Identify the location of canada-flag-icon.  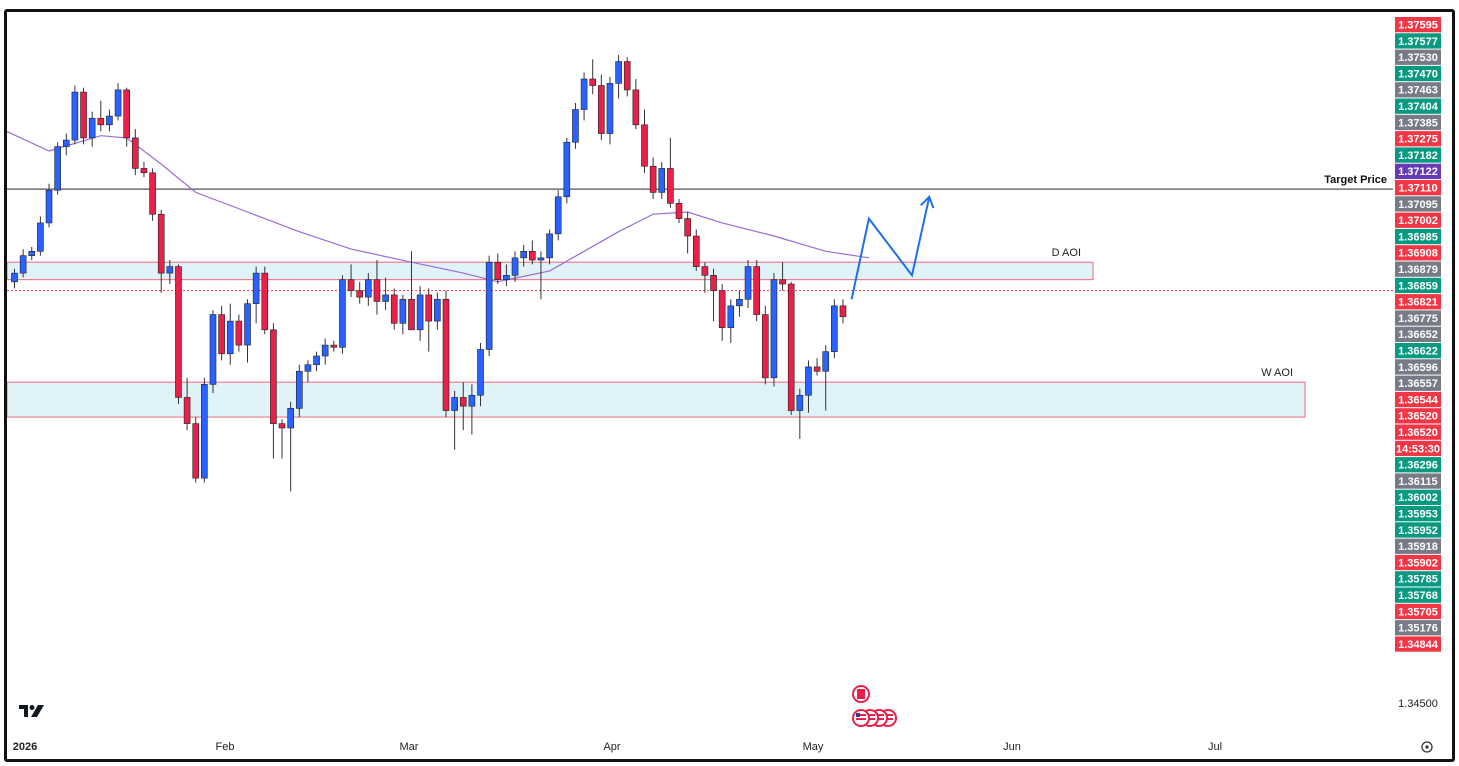
(861, 694).